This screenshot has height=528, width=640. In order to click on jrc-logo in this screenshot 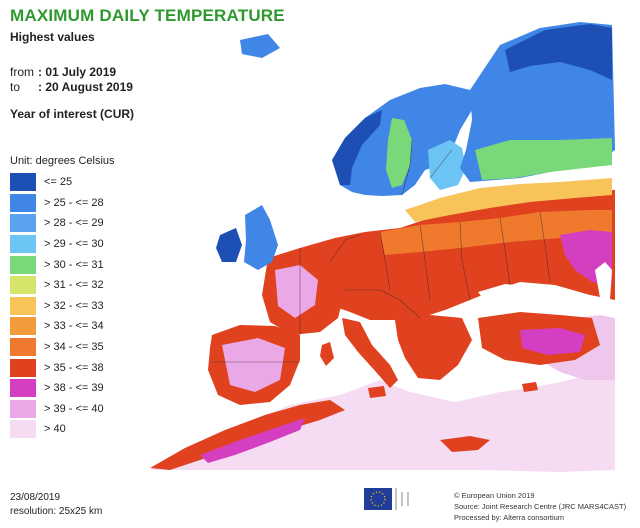, I will do `click(402, 499)`.